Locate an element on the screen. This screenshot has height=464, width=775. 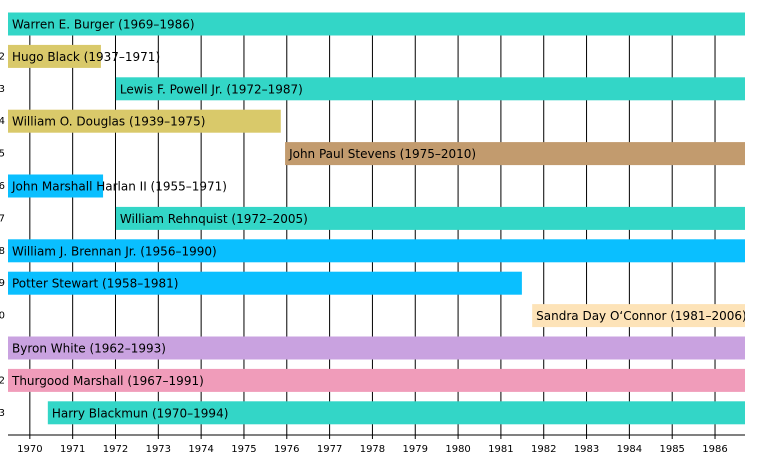
bar-label: Byron White (1962–1993) is located at coordinates (89, 349).